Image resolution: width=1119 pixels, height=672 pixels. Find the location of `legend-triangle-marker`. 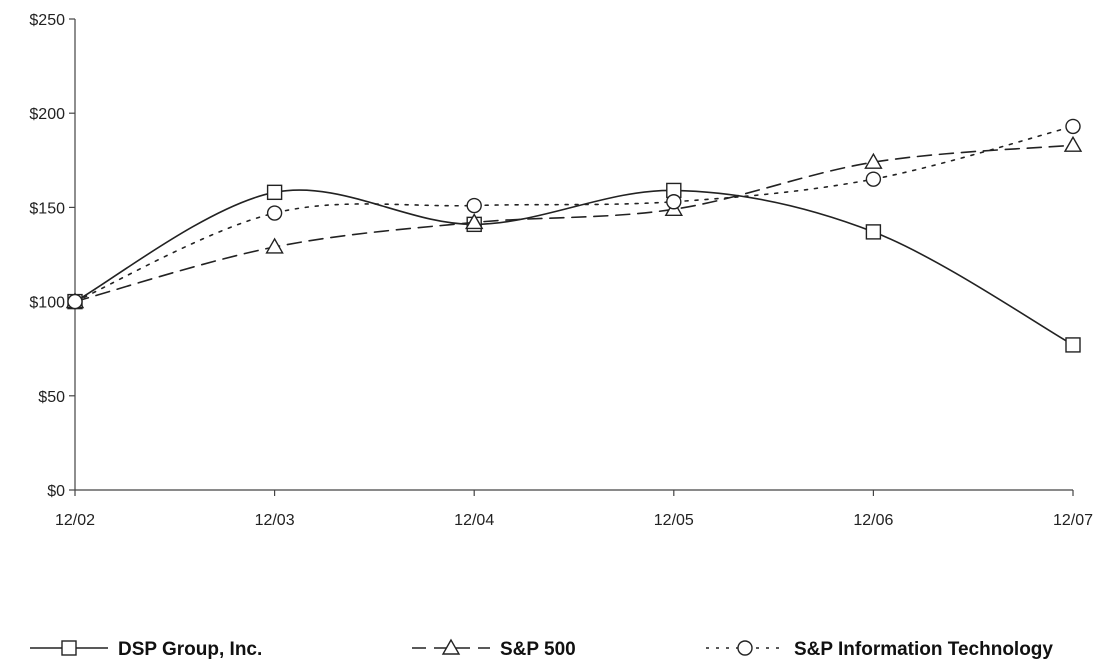

legend-triangle-marker is located at coordinates (451, 646).